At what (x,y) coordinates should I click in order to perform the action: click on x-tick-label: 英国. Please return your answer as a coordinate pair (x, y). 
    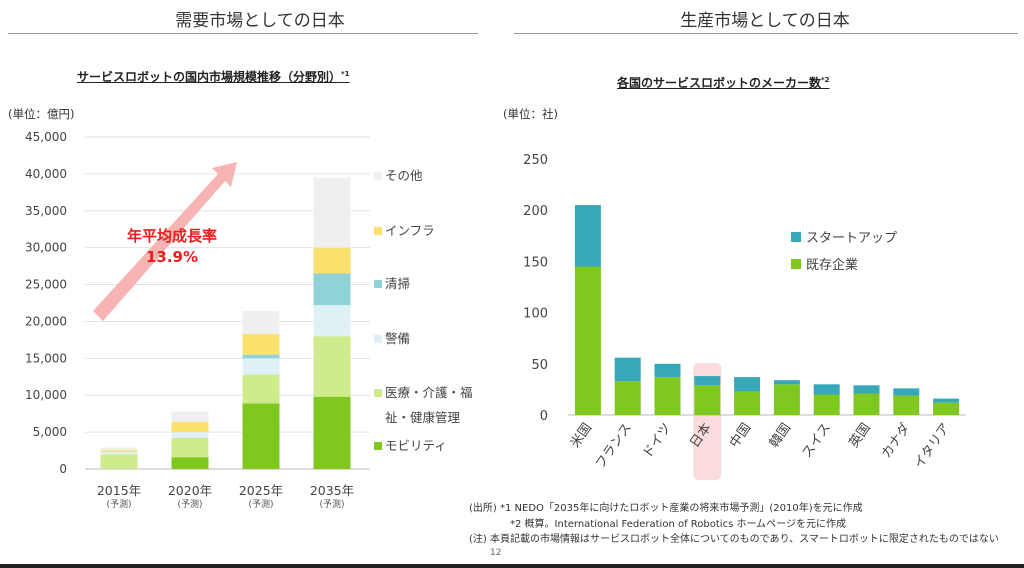
    Looking at the image, I should click on (860, 436).